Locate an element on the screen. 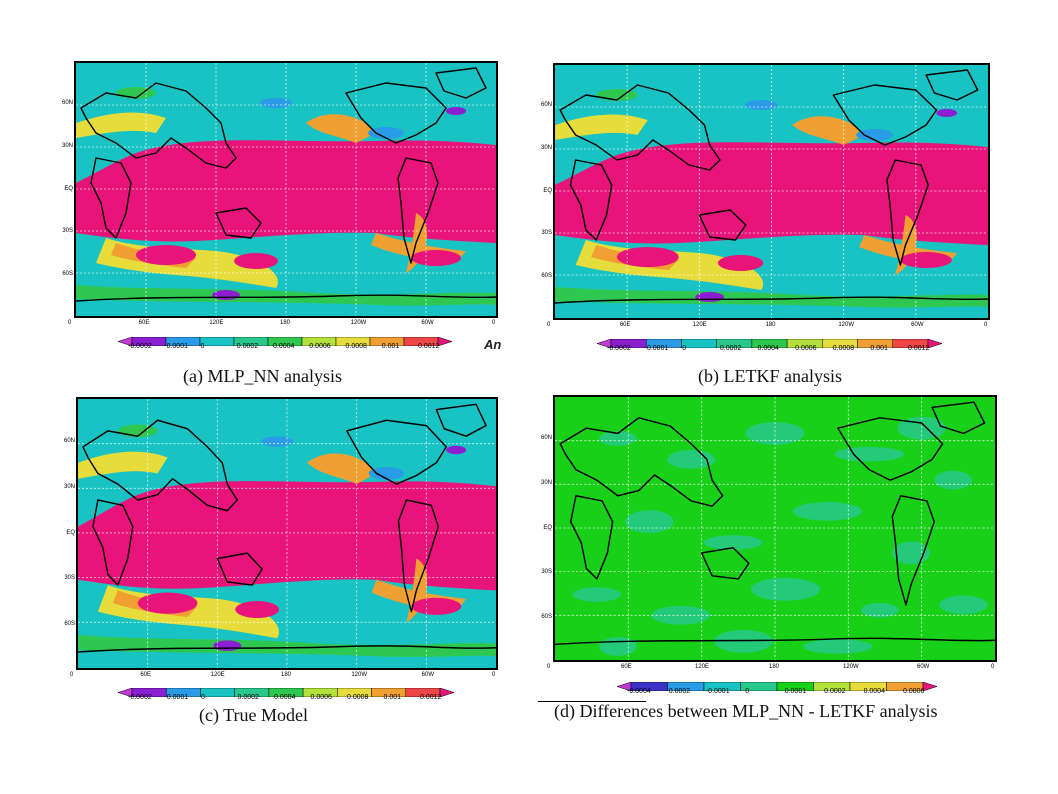 This screenshot has height=794, width=1058. y-tick-c-2: EQ is located at coordinates (70, 532).